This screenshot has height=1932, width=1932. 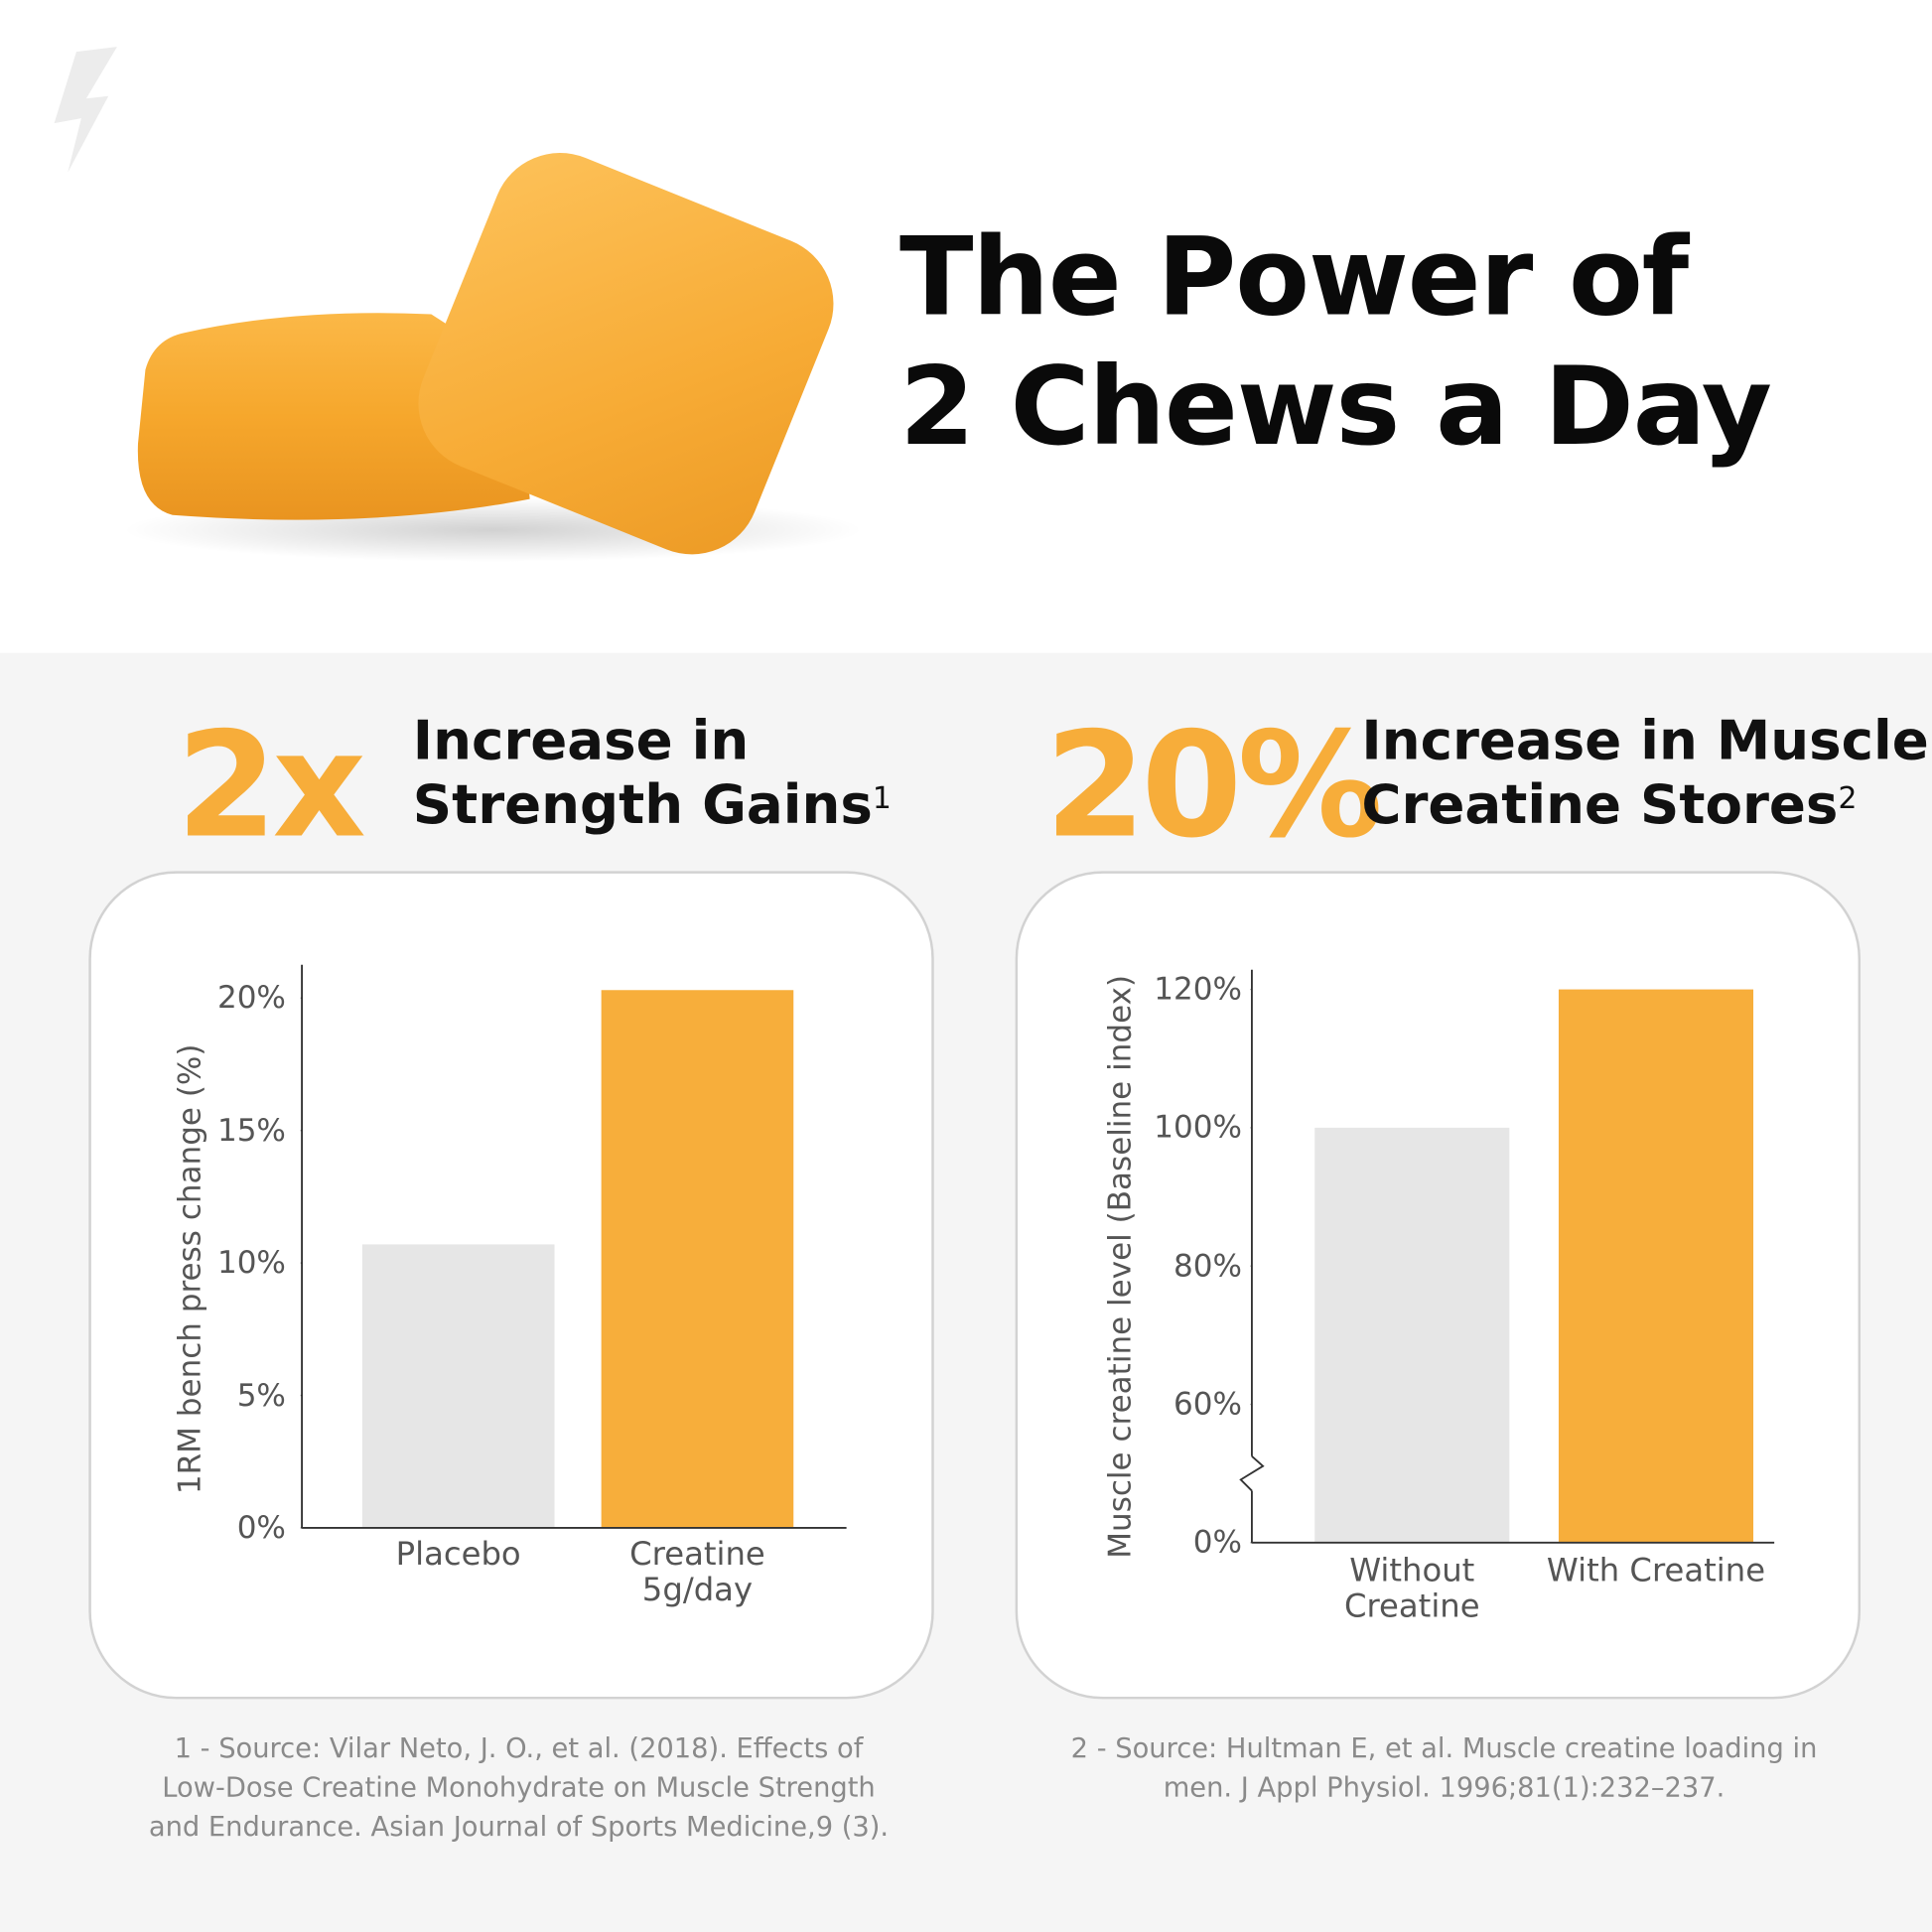 I want to click on axis-break, so click(x=1252, y=1473).